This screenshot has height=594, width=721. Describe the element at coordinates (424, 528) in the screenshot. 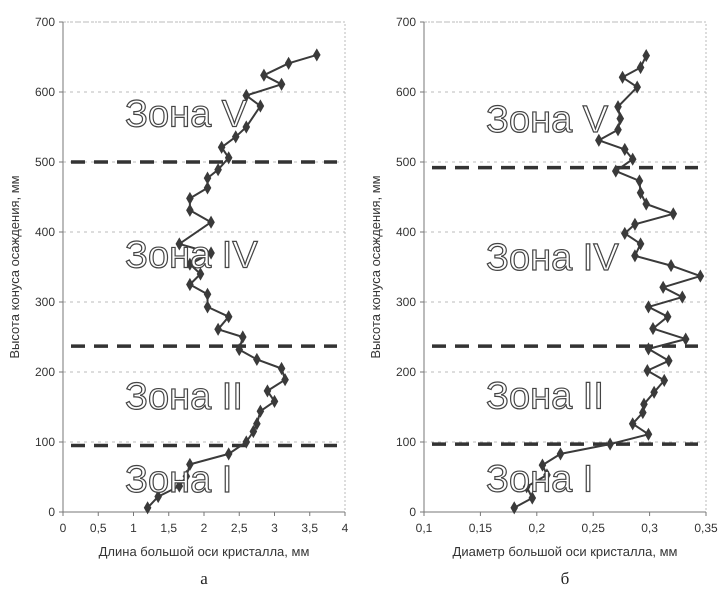

I see `x-tick-label: 0,1` at that location.